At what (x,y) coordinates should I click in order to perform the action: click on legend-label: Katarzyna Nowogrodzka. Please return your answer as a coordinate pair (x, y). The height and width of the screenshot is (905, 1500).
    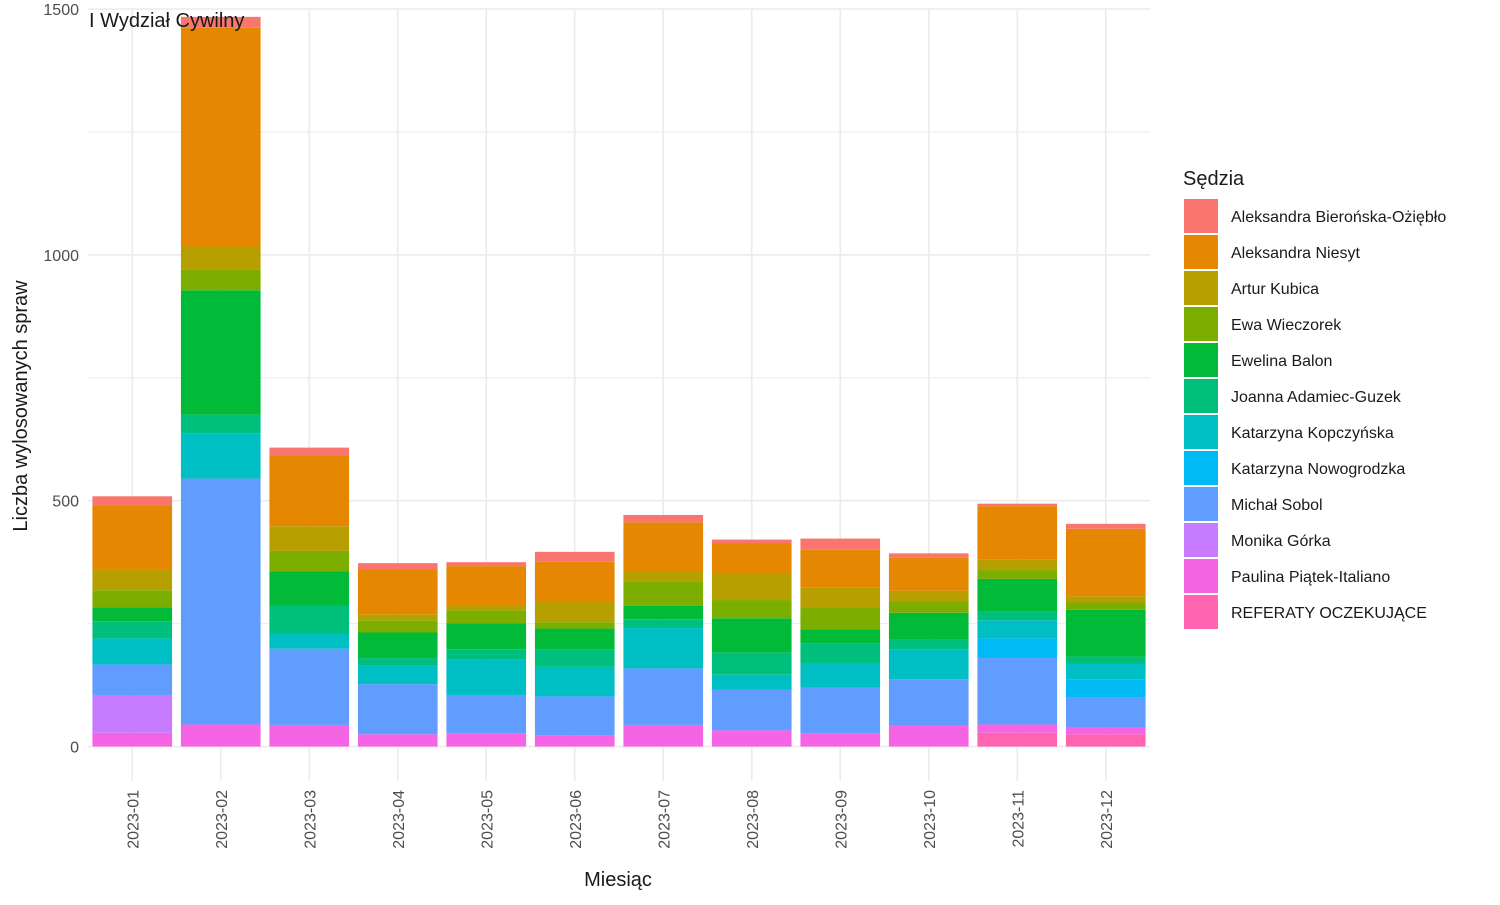
    Looking at the image, I should click on (1318, 469).